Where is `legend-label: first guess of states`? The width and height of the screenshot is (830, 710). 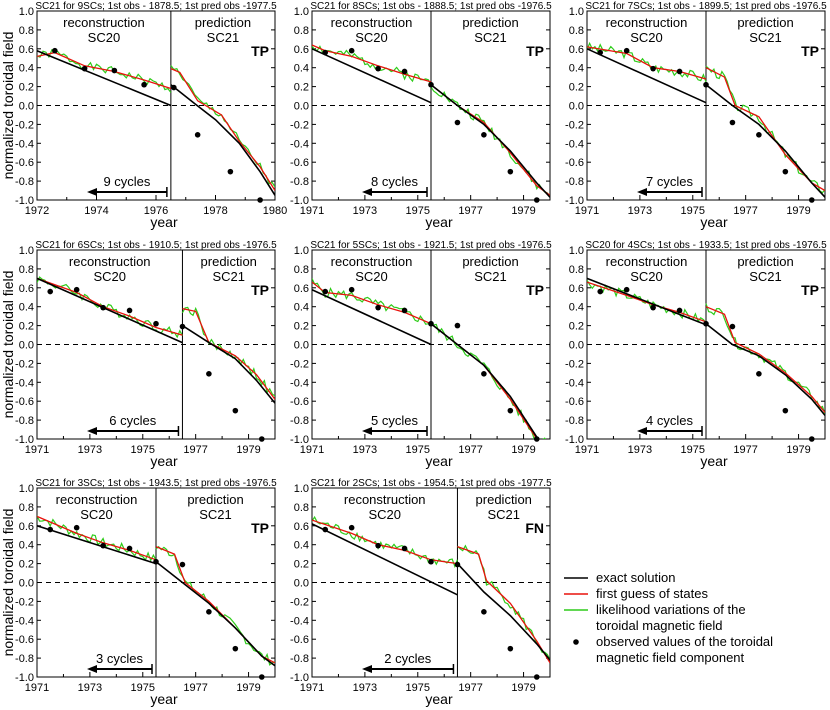
legend-label: first guess of states is located at coordinates (652, 593).